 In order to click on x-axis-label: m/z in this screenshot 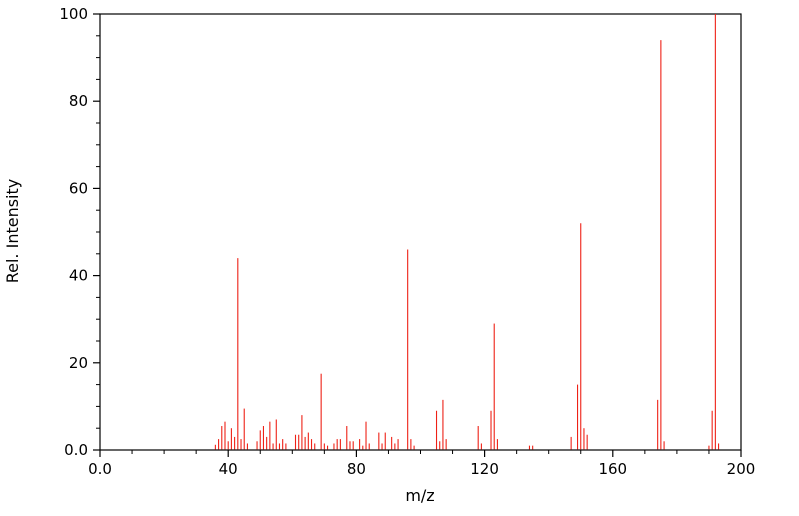, I will do `click(419, 495)`.